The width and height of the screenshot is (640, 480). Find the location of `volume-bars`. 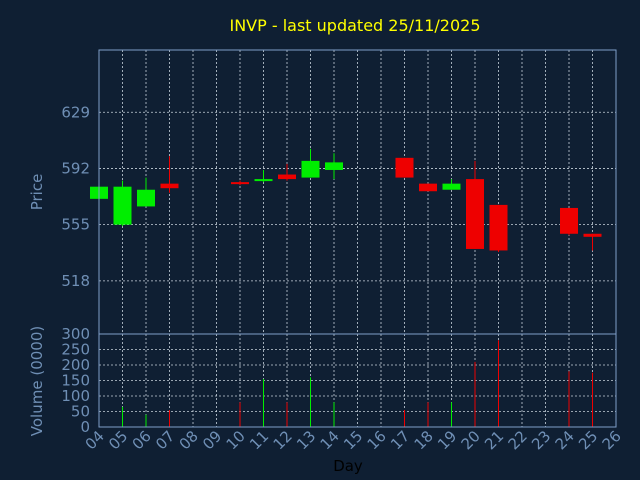

volume-bars is located at coordinates (357, 383).